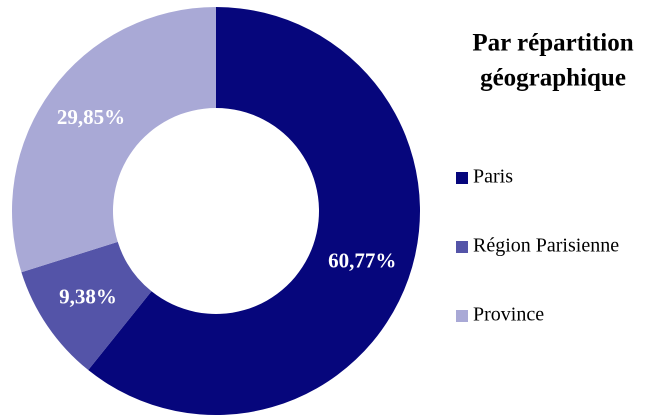  Describe the element at coordinates (508, 315) in the screenshot. I see `legend-label: Province` at that location.